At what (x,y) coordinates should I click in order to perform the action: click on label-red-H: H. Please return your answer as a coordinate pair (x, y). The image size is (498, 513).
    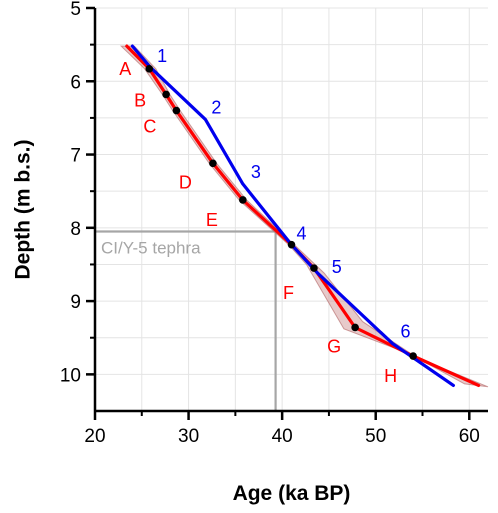
    Looking at the image, I should click on (390, 376).